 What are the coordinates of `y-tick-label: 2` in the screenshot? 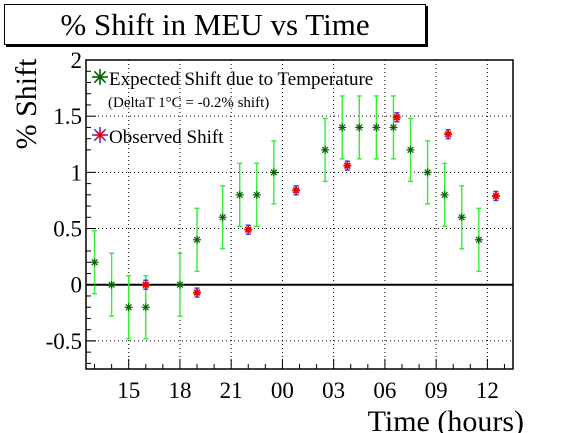 It's located at (77, 60).